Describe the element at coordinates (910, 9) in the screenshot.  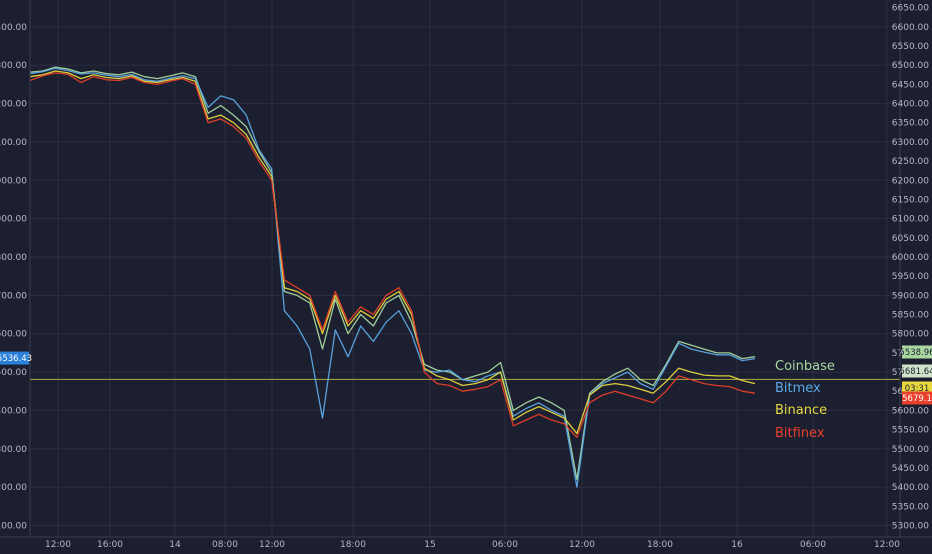
I see `right-tick-label: 6650.00` at that location.